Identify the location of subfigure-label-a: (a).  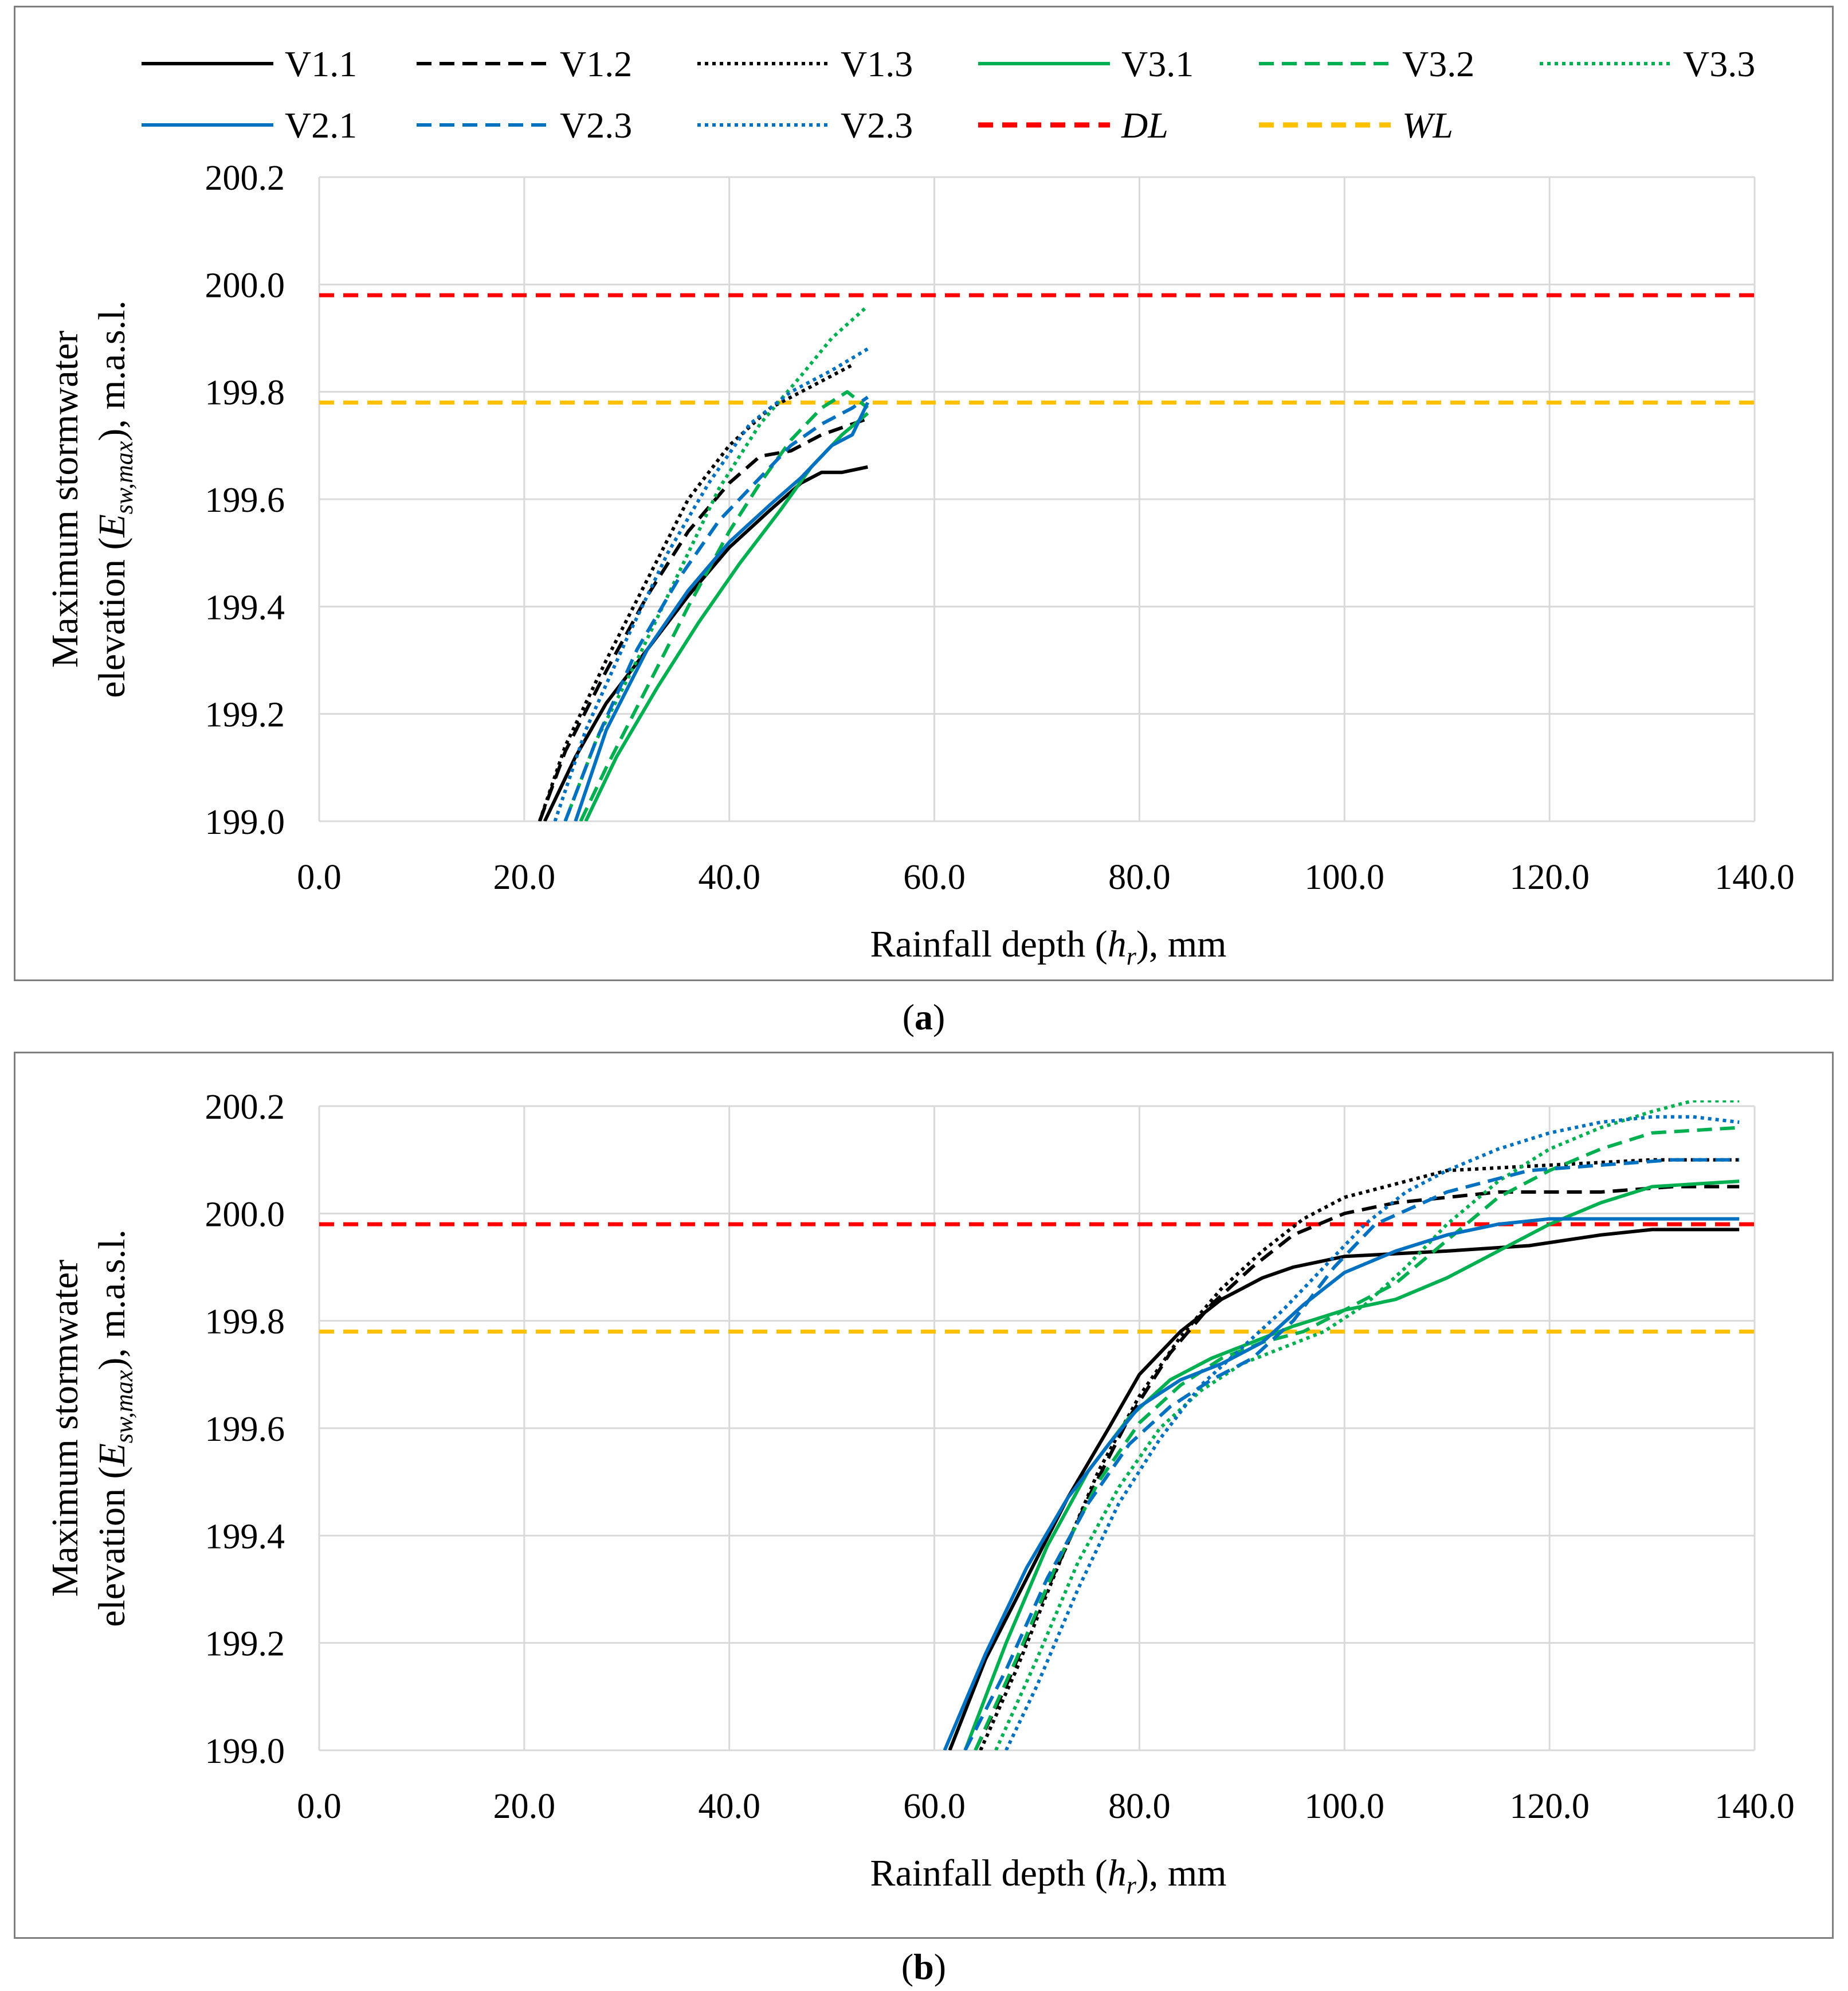
(924, 1017).